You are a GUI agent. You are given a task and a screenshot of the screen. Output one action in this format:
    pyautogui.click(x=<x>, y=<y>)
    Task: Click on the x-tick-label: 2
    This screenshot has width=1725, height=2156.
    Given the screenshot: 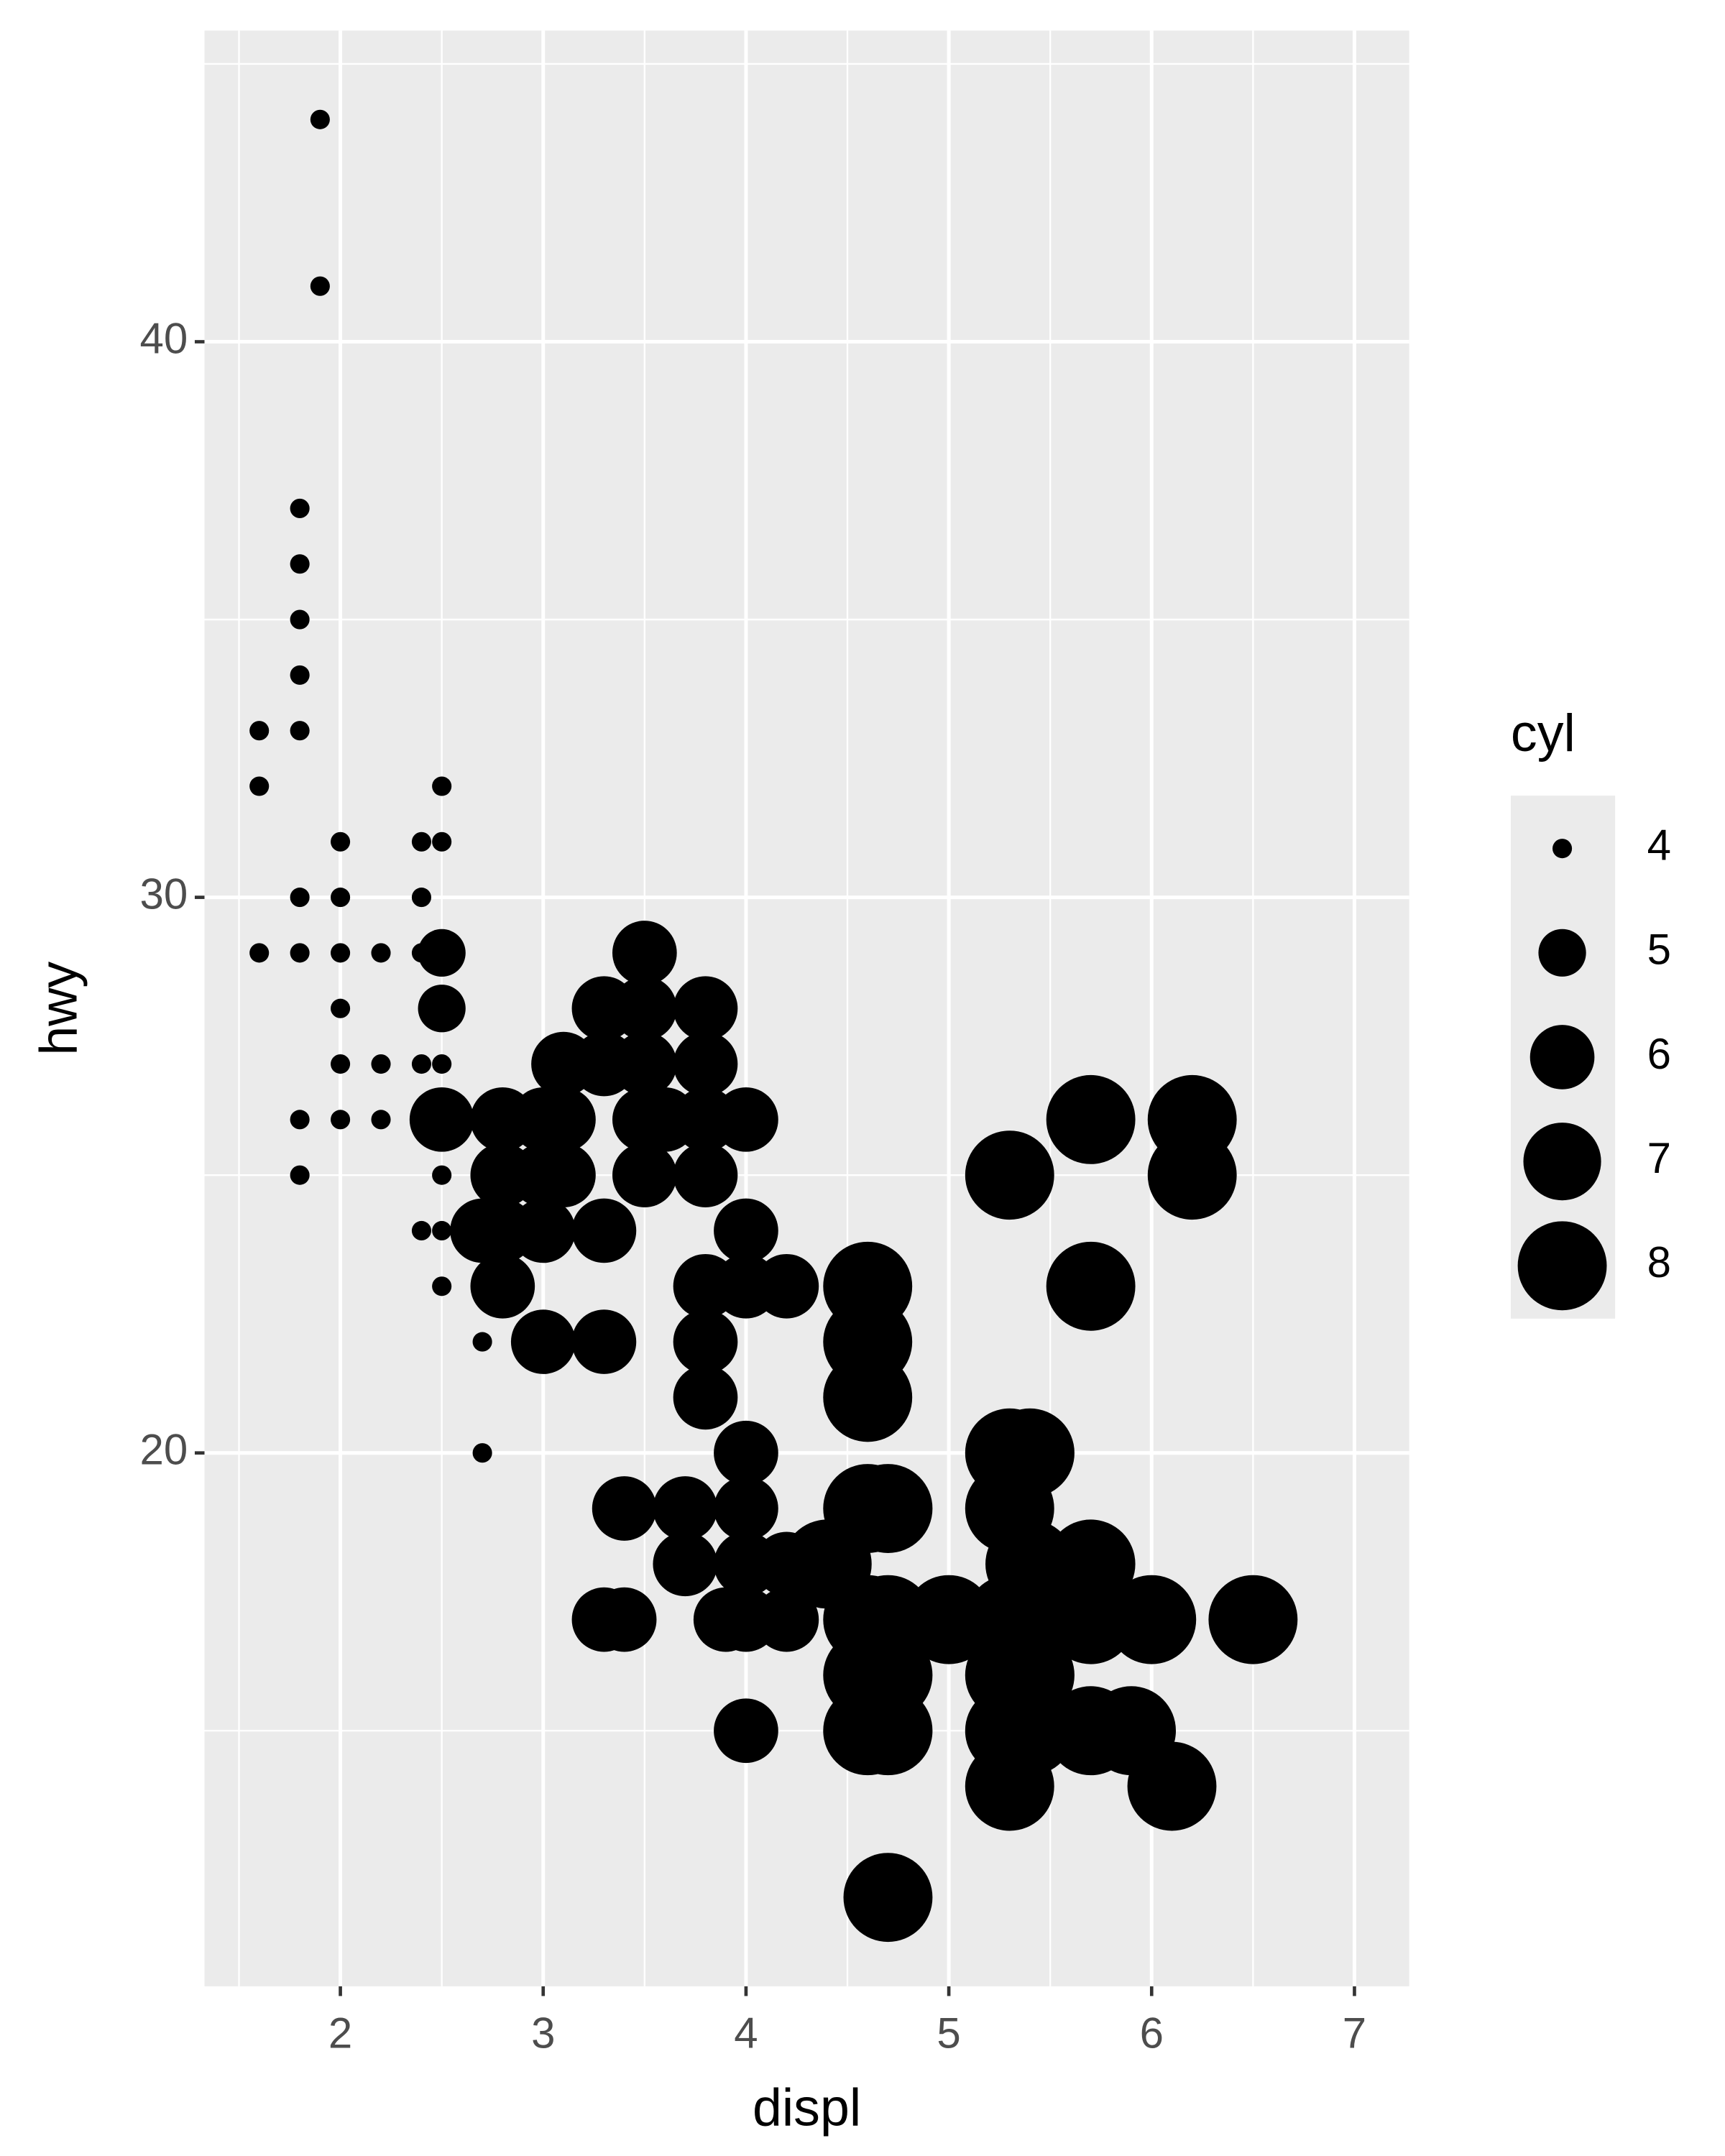 What is the action you would take?
    pyautogui.click(x=340, y=2033)
    